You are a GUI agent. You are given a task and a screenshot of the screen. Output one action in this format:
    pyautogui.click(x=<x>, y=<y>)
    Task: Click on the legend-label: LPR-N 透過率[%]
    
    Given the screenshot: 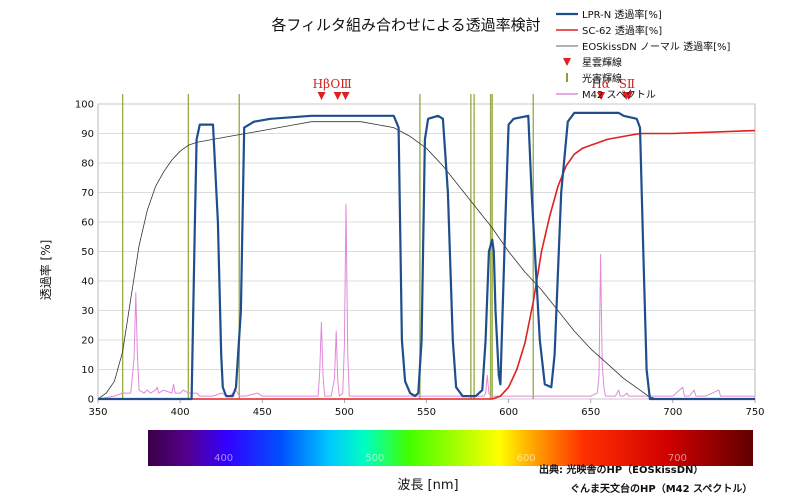 What is the action you would take?
    pyautogui.click(x=622, y=14)
    